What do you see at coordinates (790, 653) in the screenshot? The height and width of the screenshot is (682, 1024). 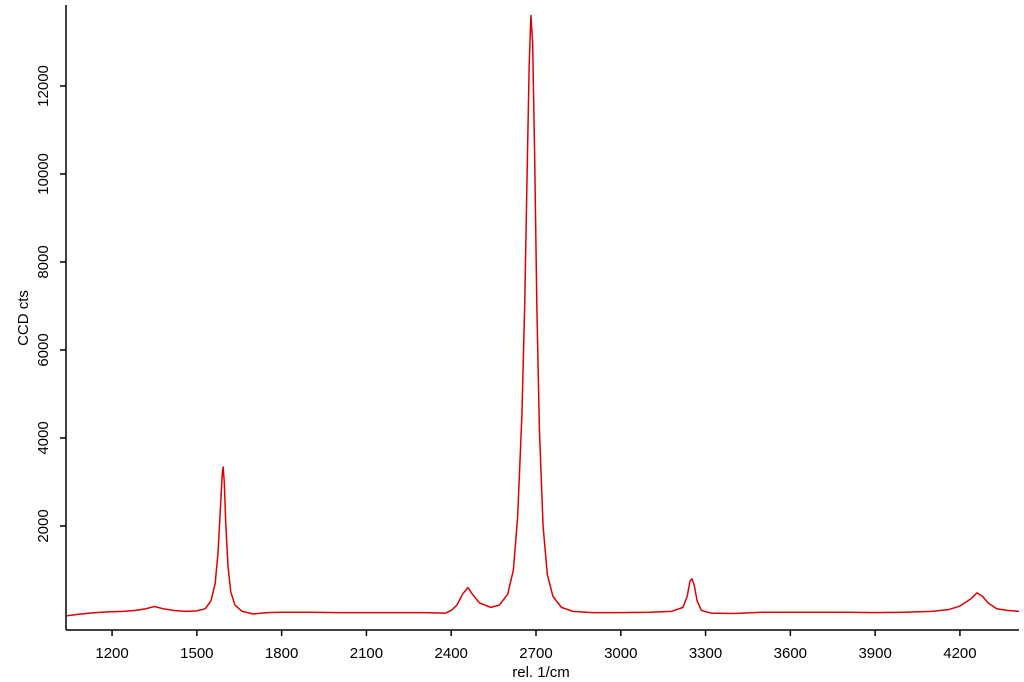 I see `x-tick-label: 3600` at bounding box center [790, 653].